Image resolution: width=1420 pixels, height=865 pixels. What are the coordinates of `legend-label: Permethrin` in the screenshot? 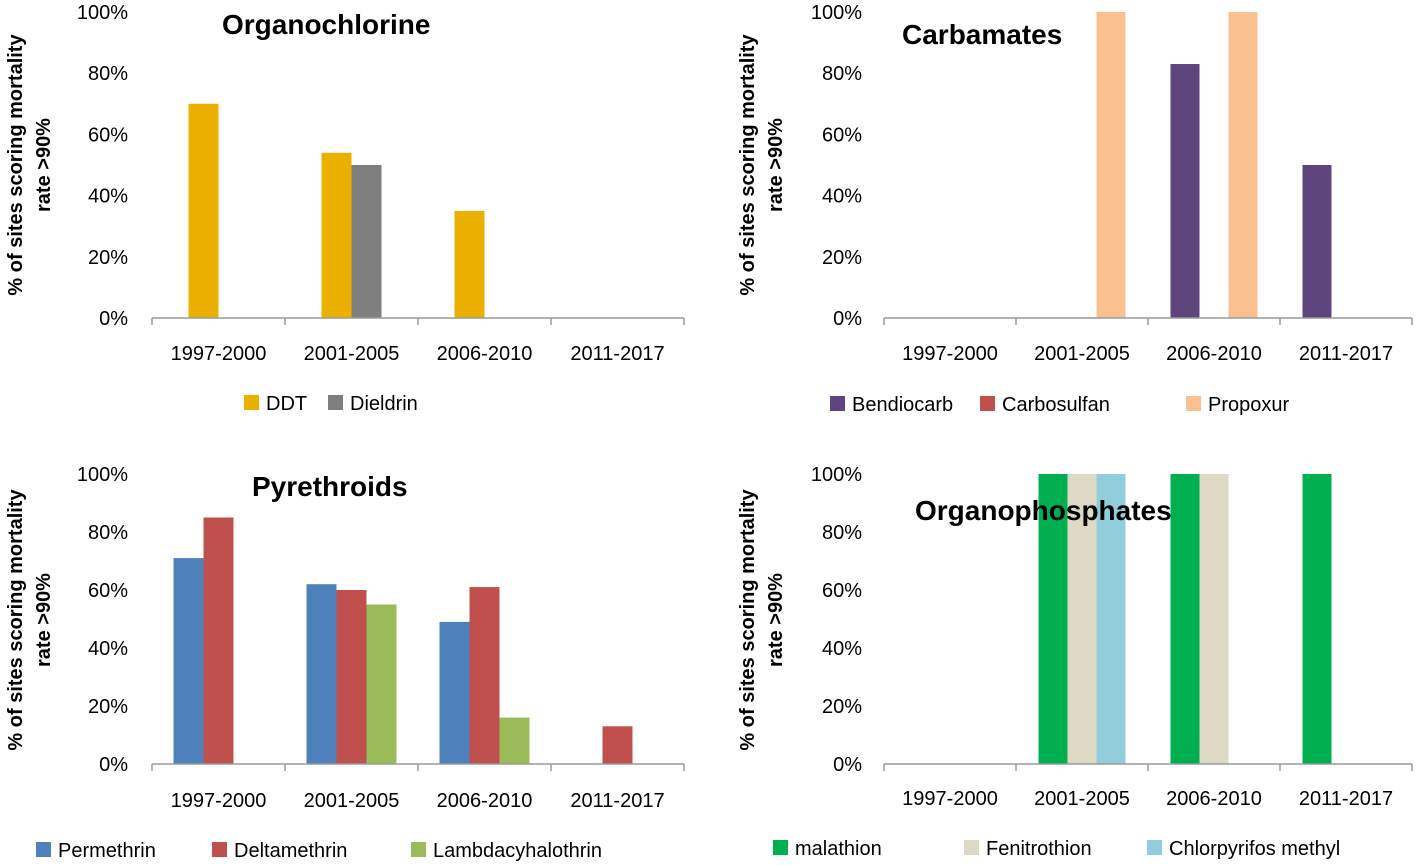 It's located at (107, 851).